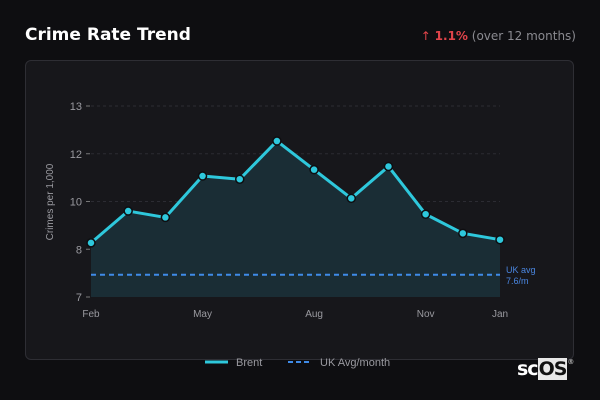 The width and height of the screenshot is (600, 400). I want to click on y-tick-label: 8, so click(79, 250).